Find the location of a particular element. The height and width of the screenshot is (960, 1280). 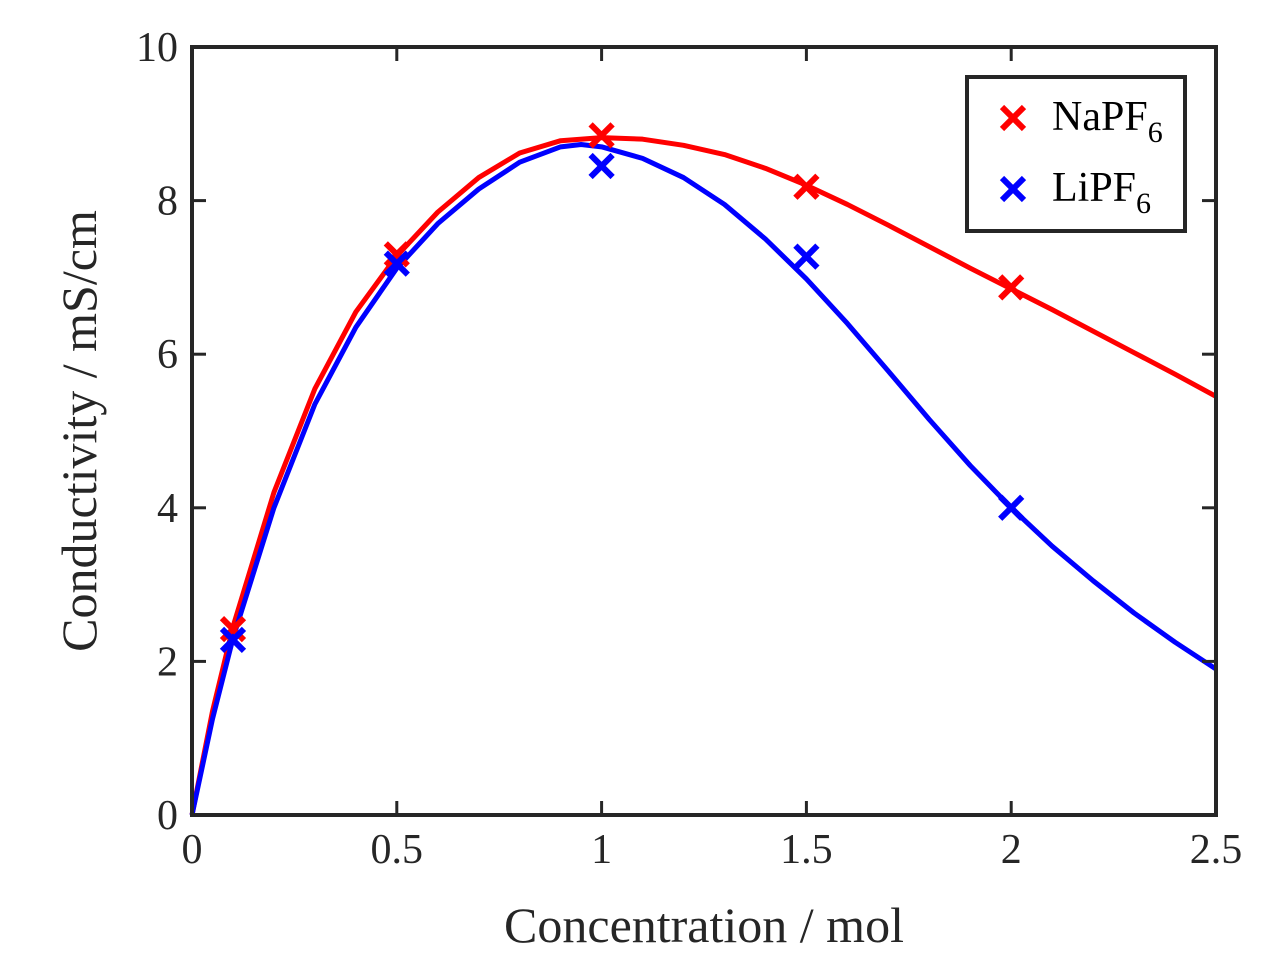

legend-label-main: NaPF is located at coordinates (1100, 117).